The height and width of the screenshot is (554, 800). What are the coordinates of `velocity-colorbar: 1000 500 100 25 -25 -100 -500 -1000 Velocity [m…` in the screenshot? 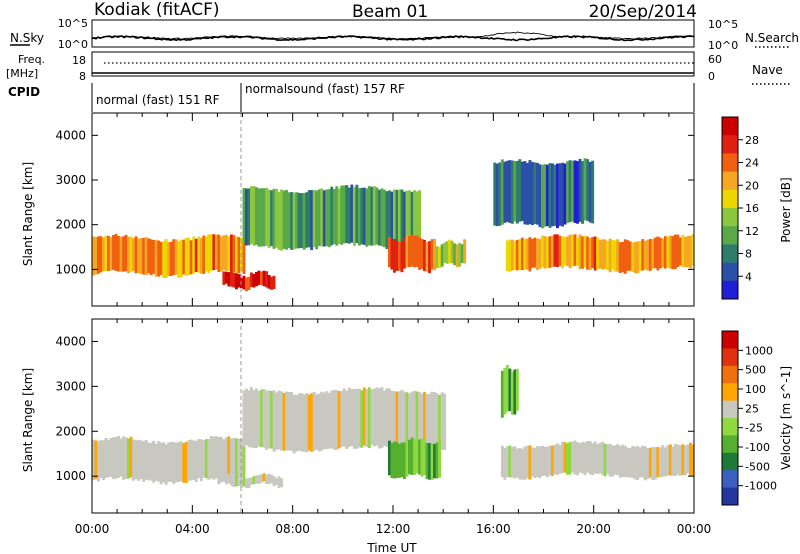 It's located at (757, 418).